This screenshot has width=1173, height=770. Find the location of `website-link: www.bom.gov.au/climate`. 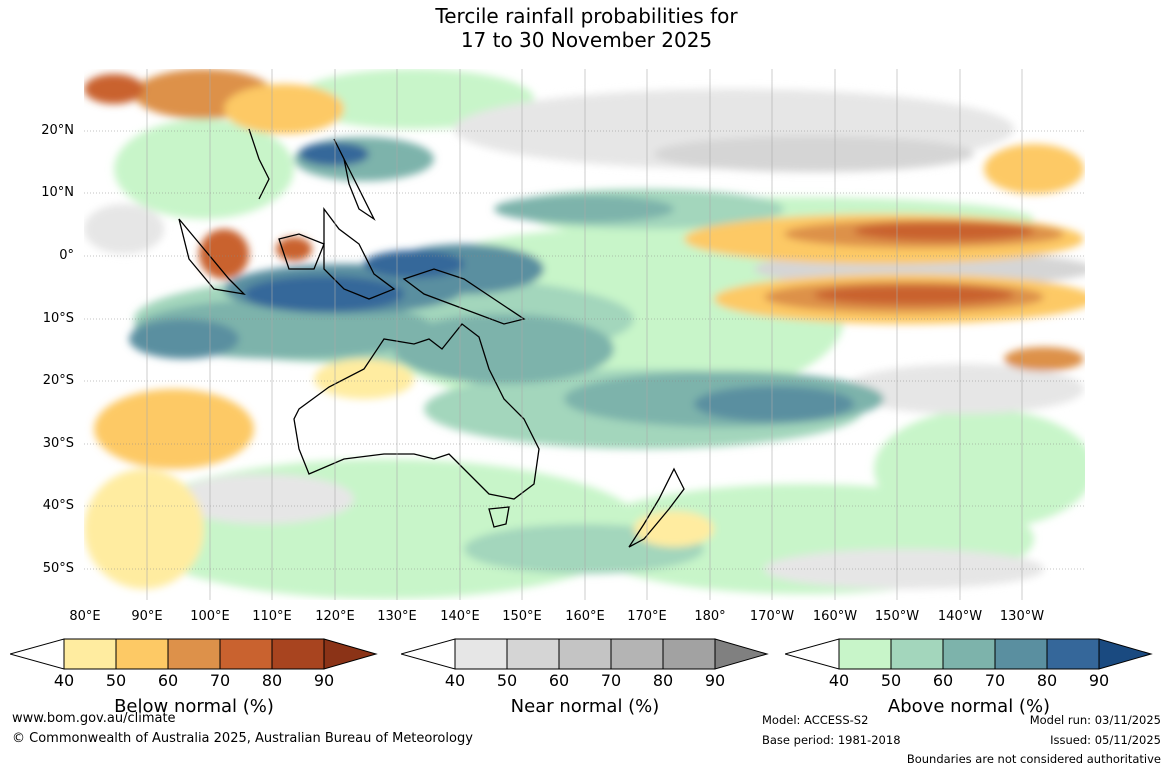

website-link: www.bom.gov.au/climate is located at coordinates (94, 718).